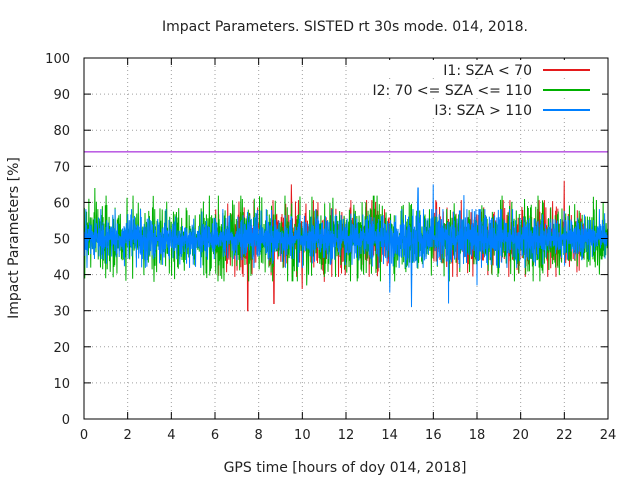 The height and width of the screenshot is (480, 640). Describe the element at coordinates (61, 131) in the screenshot. I see `y-tick-label: 80` at that location.